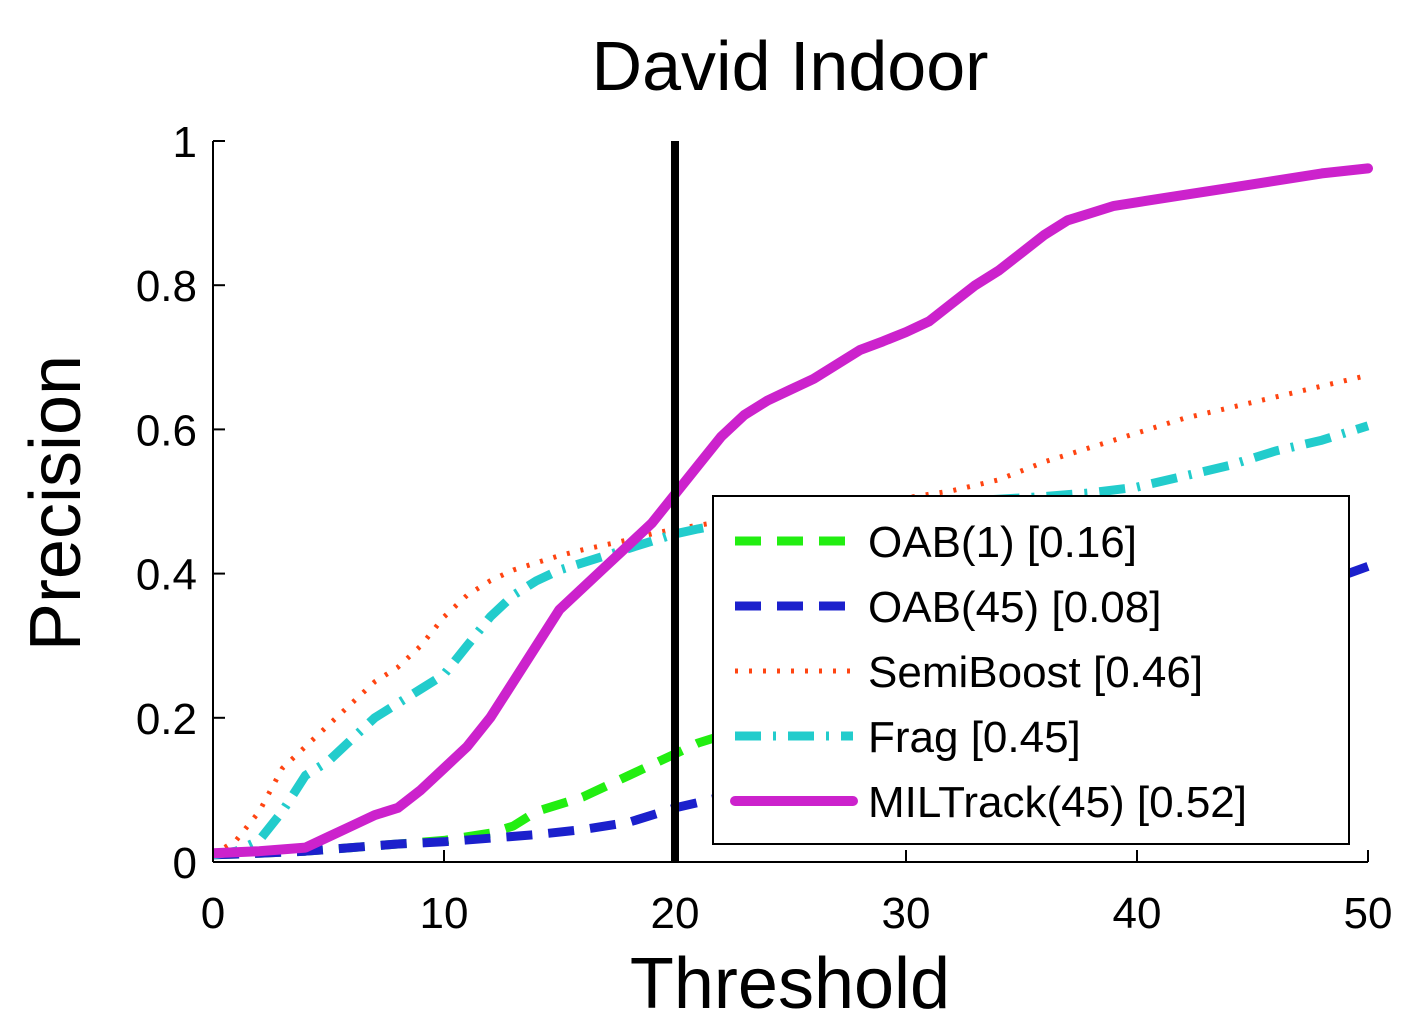  What do you see at coordinates (1002, 542) in the screenshot?
I see `legend-label-1: OAB(1) [0.16]` at bounding box center [1002, 542].